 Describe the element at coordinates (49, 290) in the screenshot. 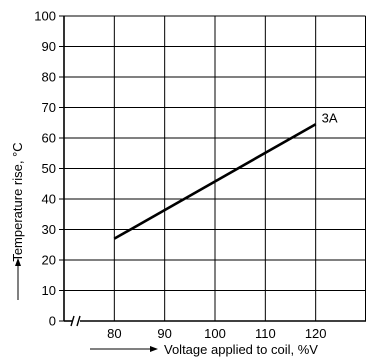

I see `y-tick-label: 10` at that location.